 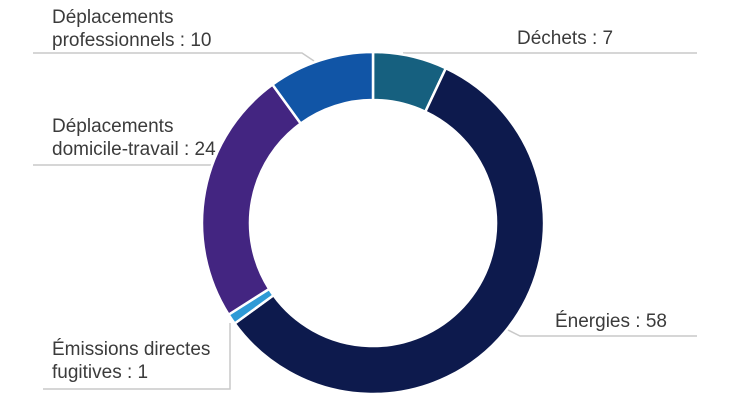 I want to click on label-dechets-line1: Déchets : 7, so click(x=565, y=38).